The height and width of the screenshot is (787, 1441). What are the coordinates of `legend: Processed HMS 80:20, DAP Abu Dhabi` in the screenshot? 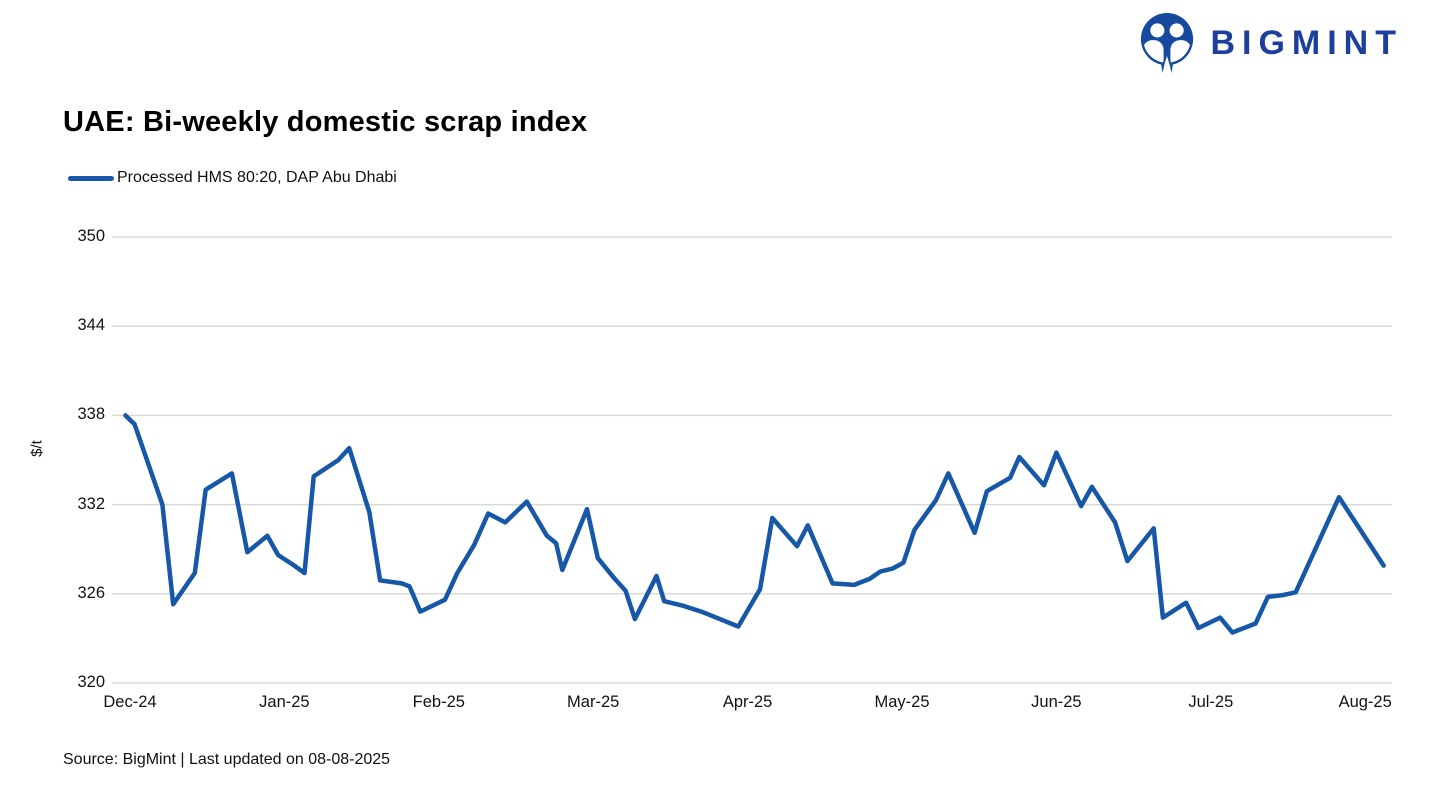 It's located at (232, 178).